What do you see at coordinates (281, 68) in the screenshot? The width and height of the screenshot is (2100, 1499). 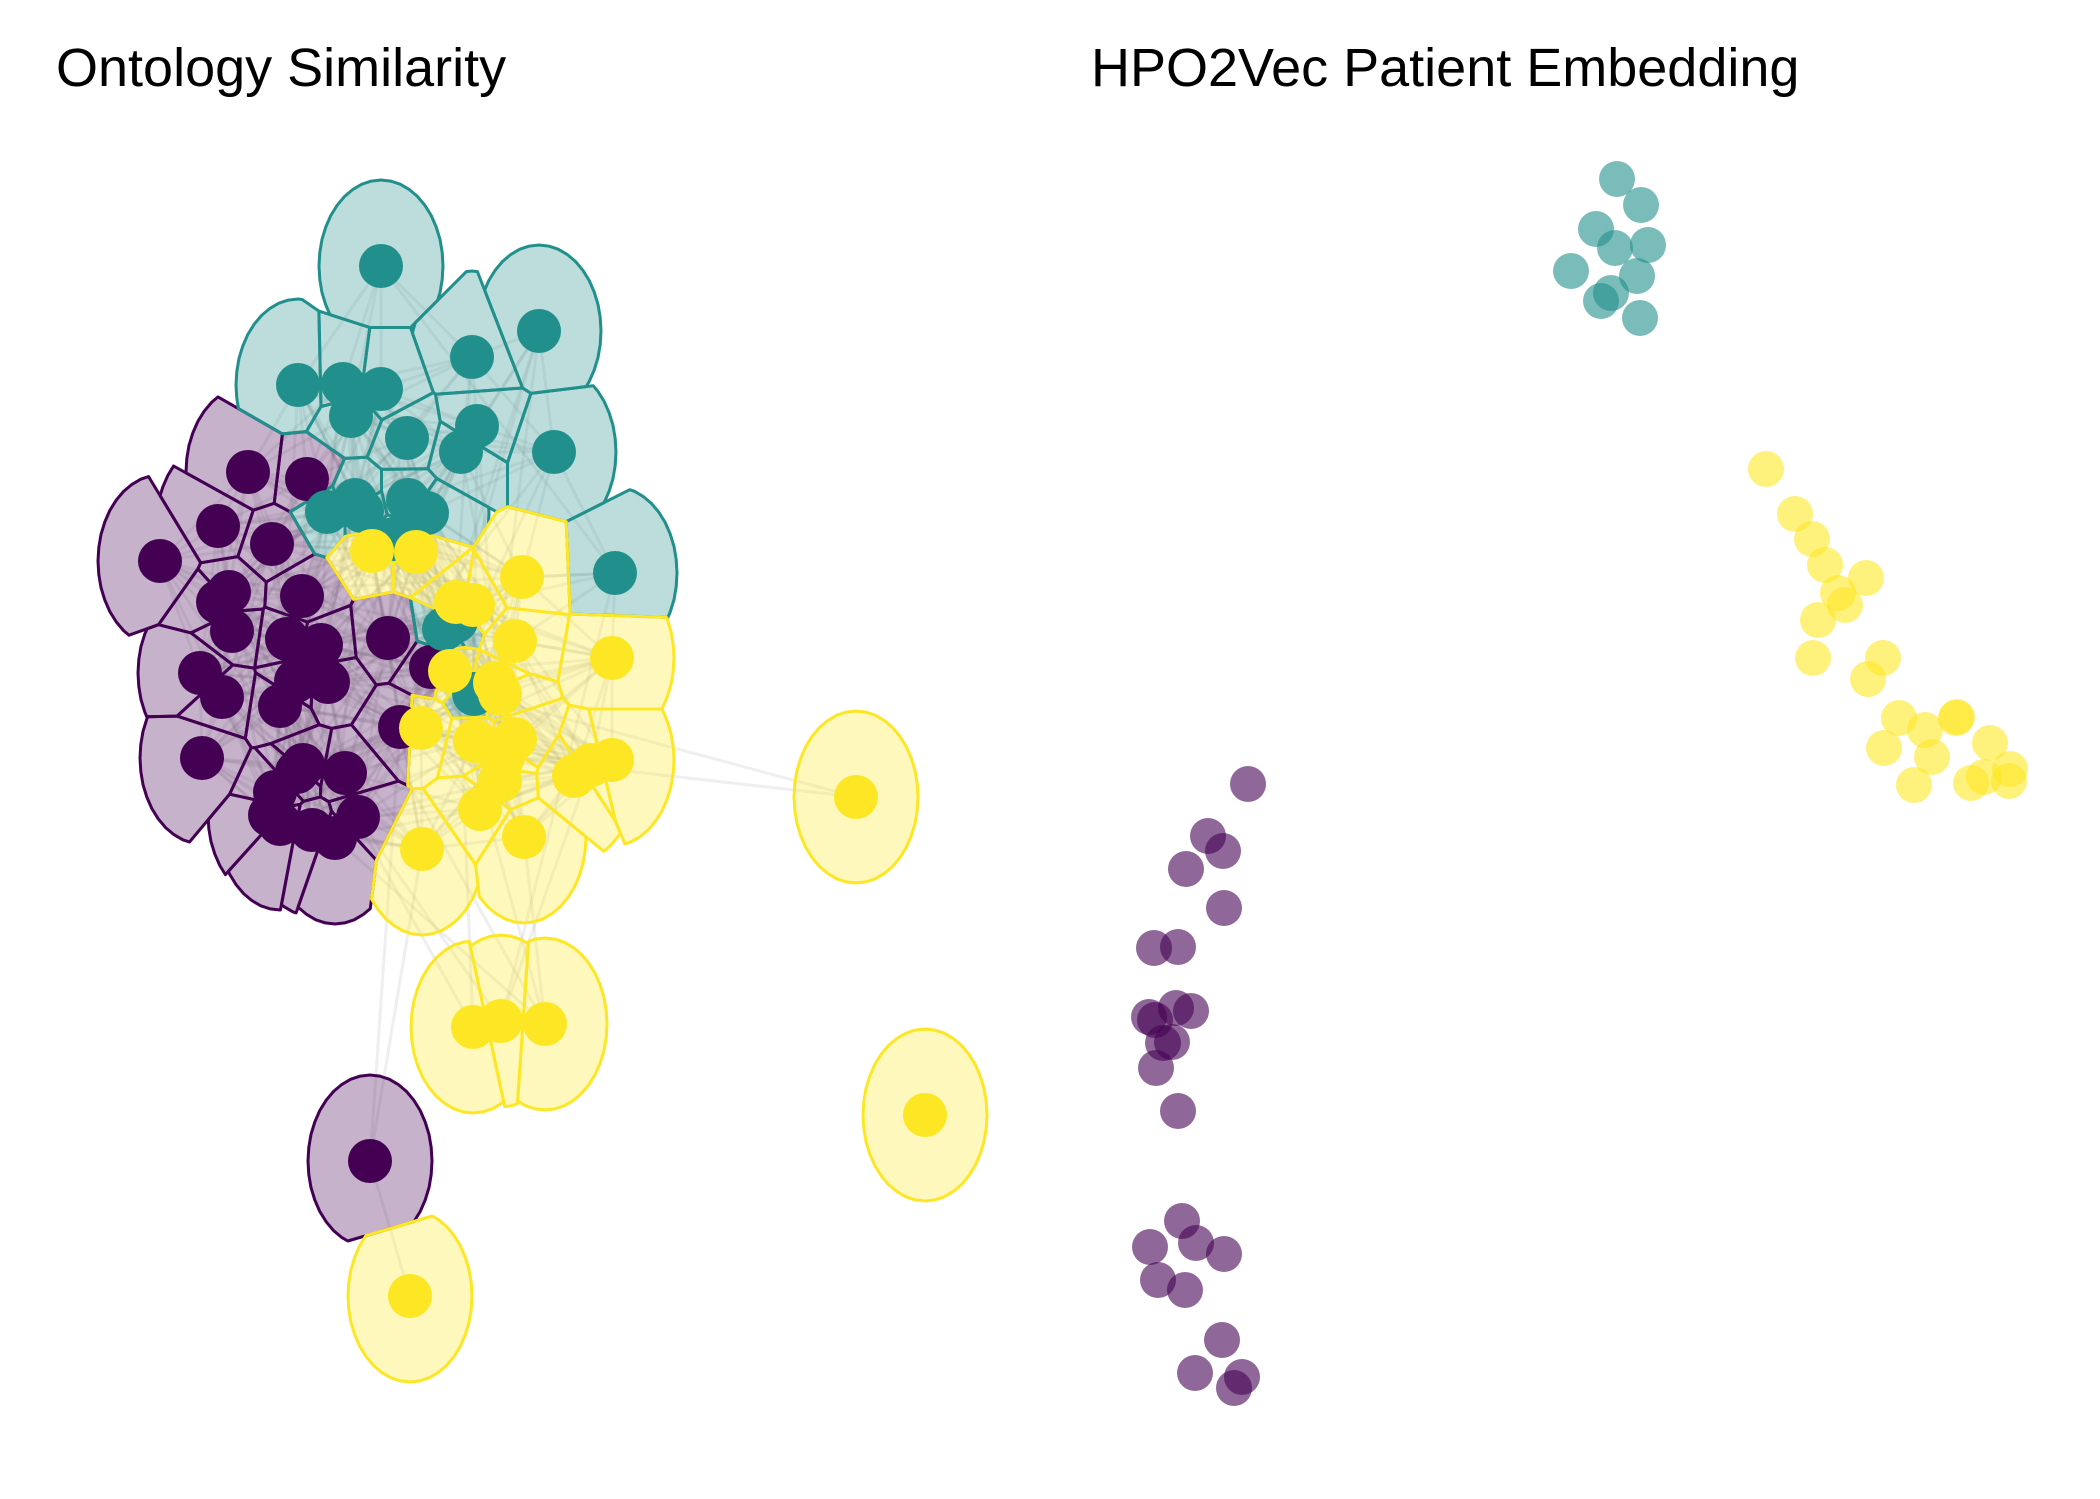 I see `title-ontology-similarity: Ontology Similarity` at bounding box center [281, 68].